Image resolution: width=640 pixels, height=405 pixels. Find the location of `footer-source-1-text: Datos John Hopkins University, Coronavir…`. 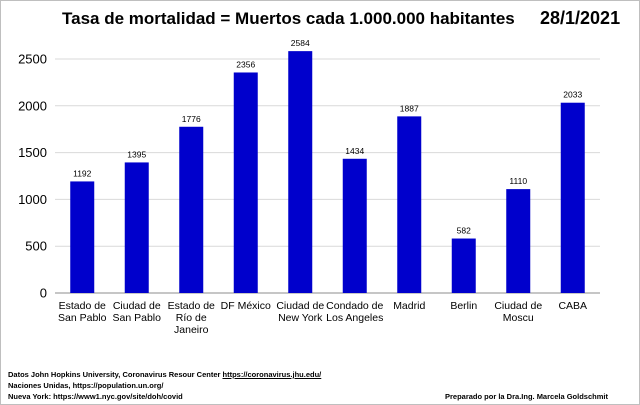

footer-source-1-text: Datos John Hopkins University, Coronavir… is located at coordinates (115, 374).